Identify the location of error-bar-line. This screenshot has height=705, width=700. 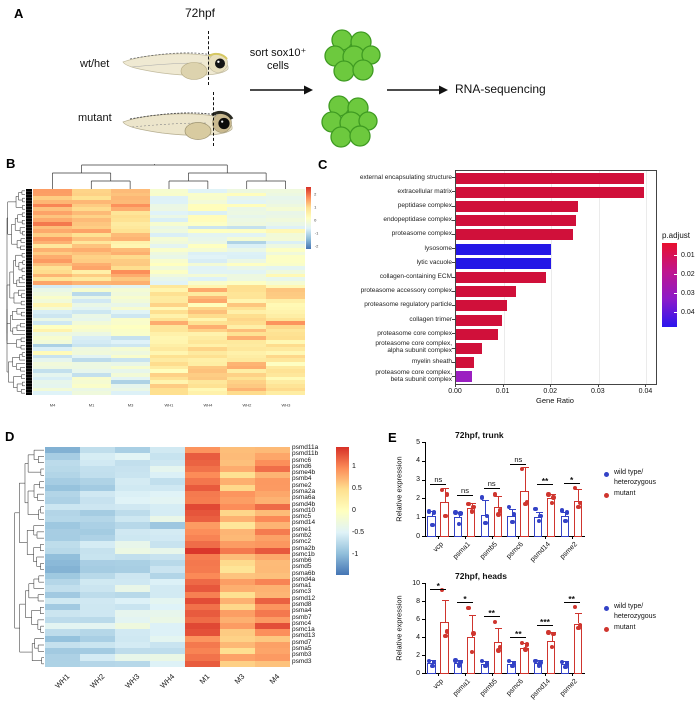
(552, 636).